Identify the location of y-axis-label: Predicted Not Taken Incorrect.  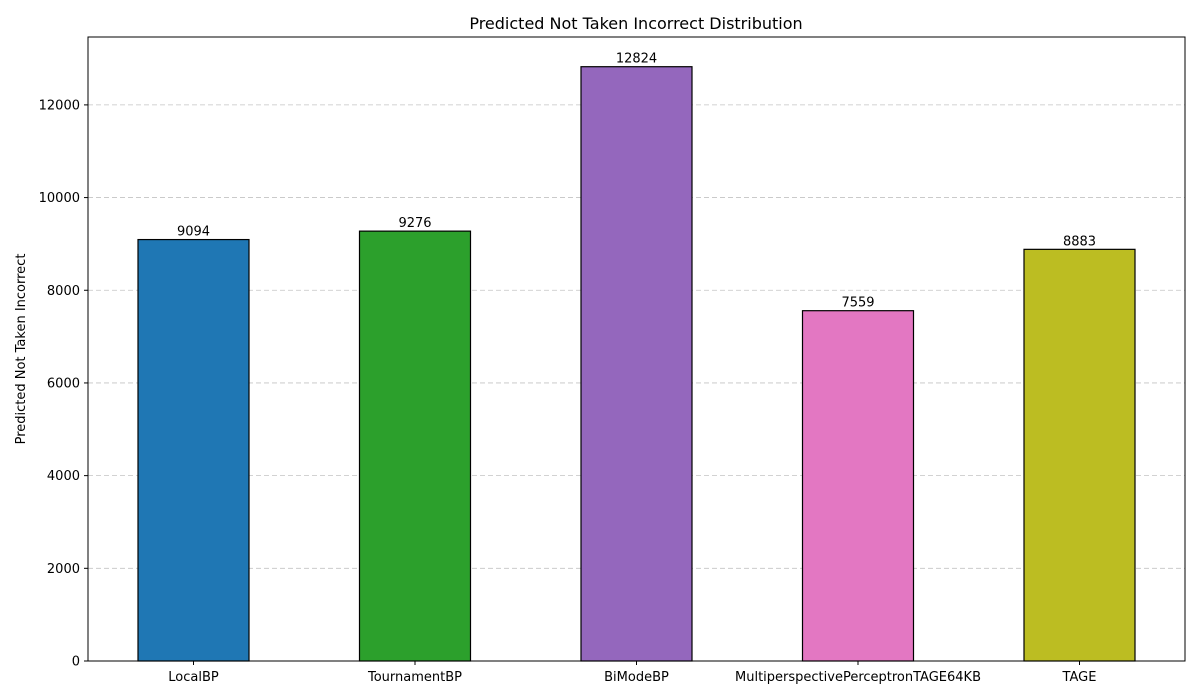
(21, 349).